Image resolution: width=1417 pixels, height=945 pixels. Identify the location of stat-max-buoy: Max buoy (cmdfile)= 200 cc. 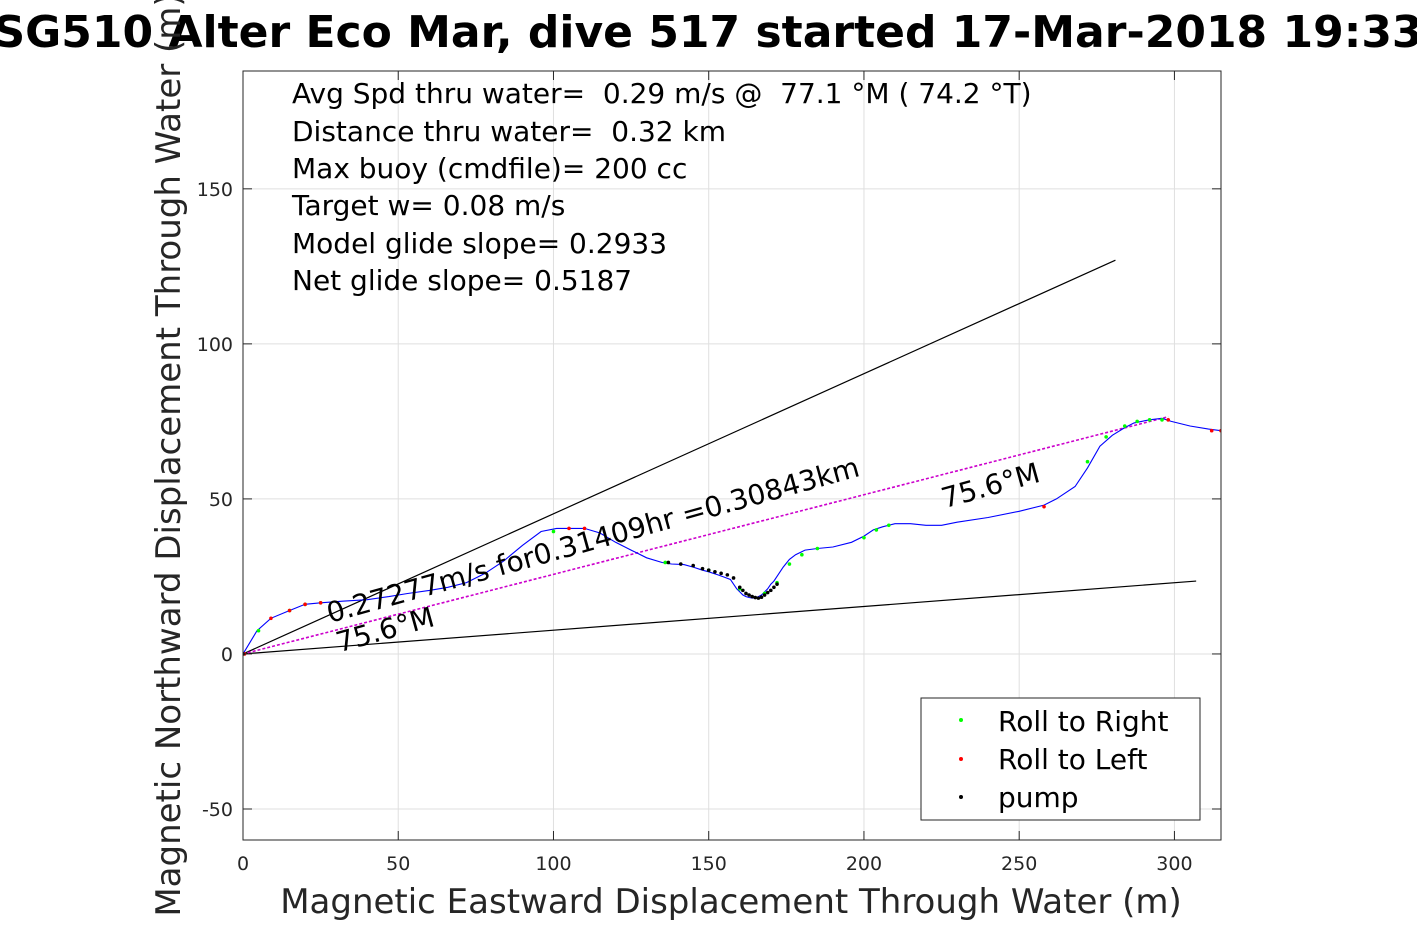
(489, 168).